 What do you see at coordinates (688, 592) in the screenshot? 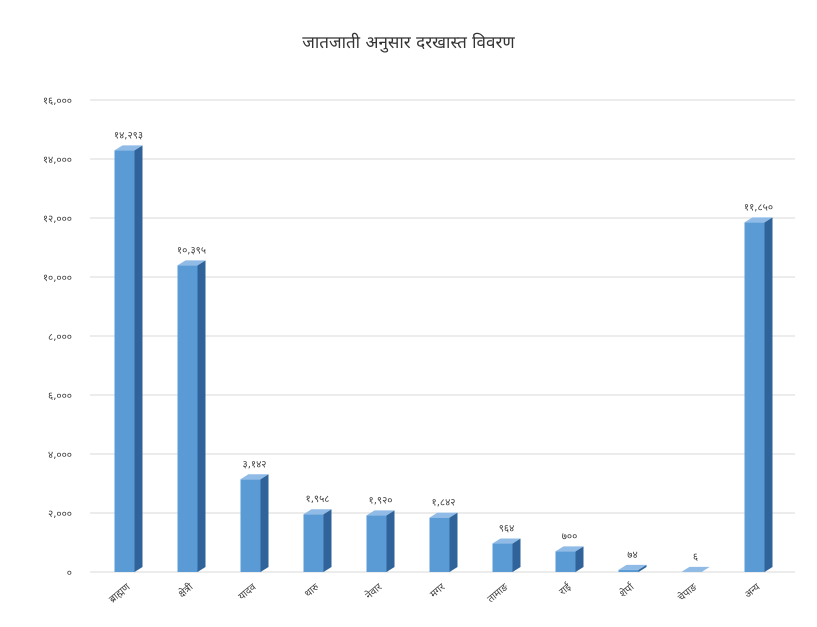
I see `x-tick-label: चेपाङ` at bounding box center [688, 592].